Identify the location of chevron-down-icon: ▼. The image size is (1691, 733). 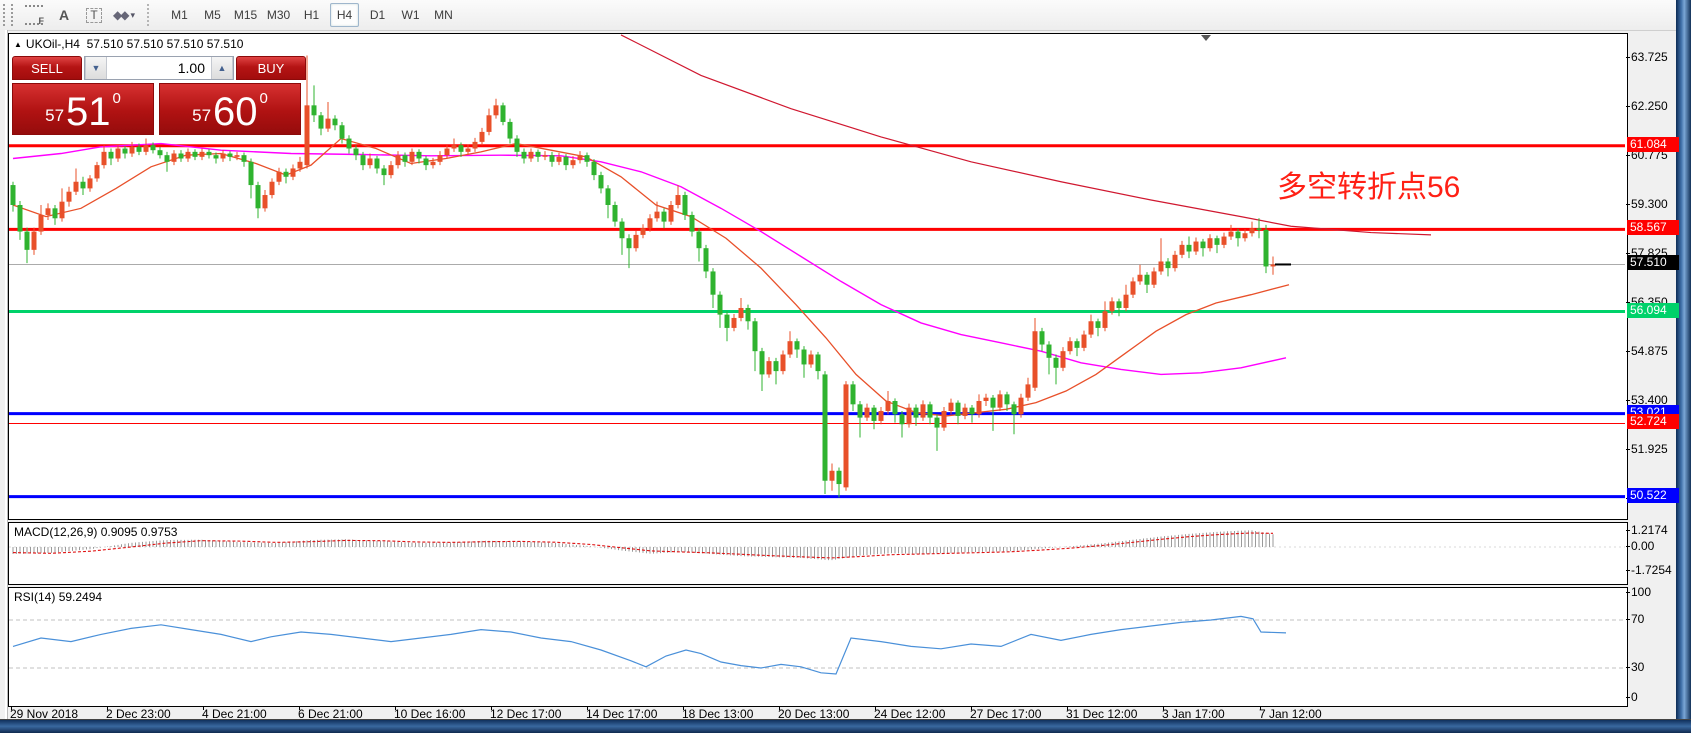
(96, 68).